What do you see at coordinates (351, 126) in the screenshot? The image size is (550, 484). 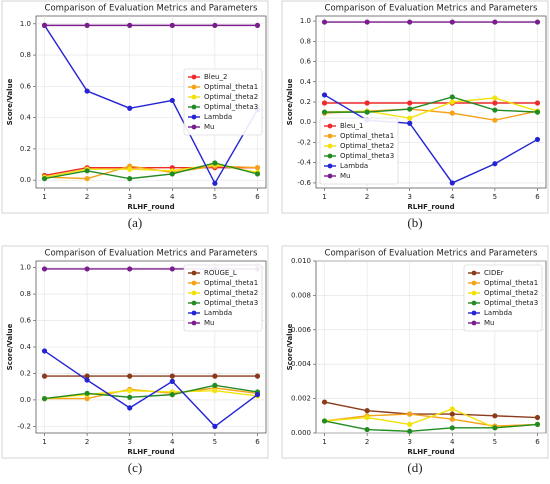 I see `legend-label: Bleu_1` at bounding box center [351, 126].